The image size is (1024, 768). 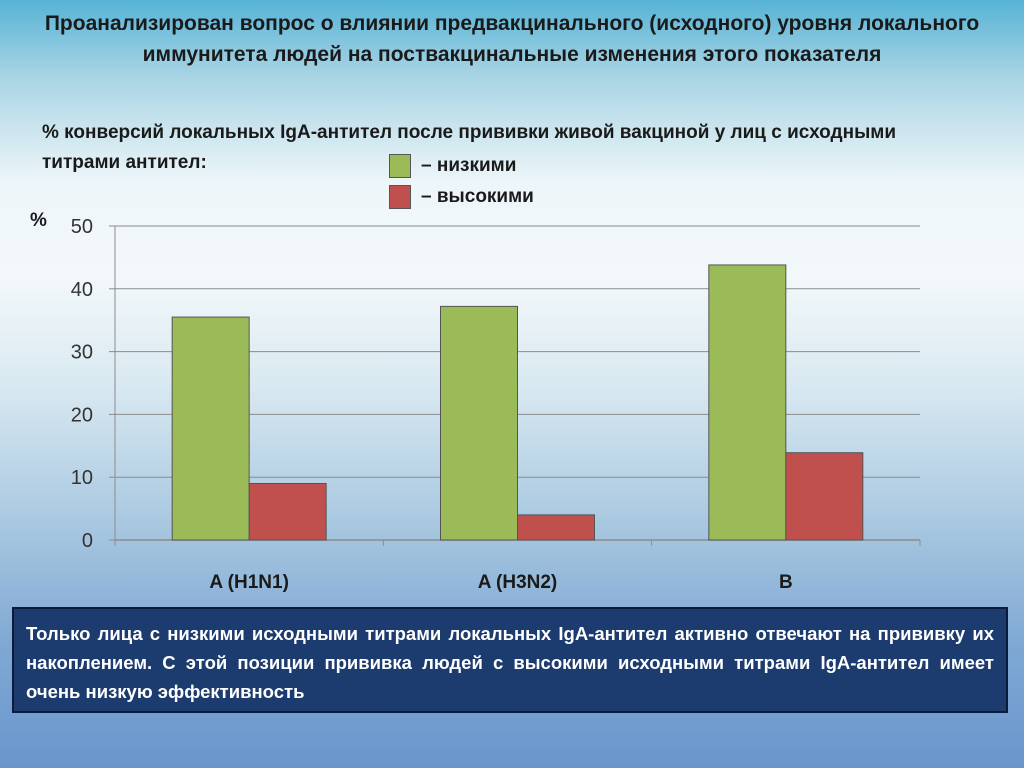 I want to click on y-axis-unit: %, so click(x=38, y=220).